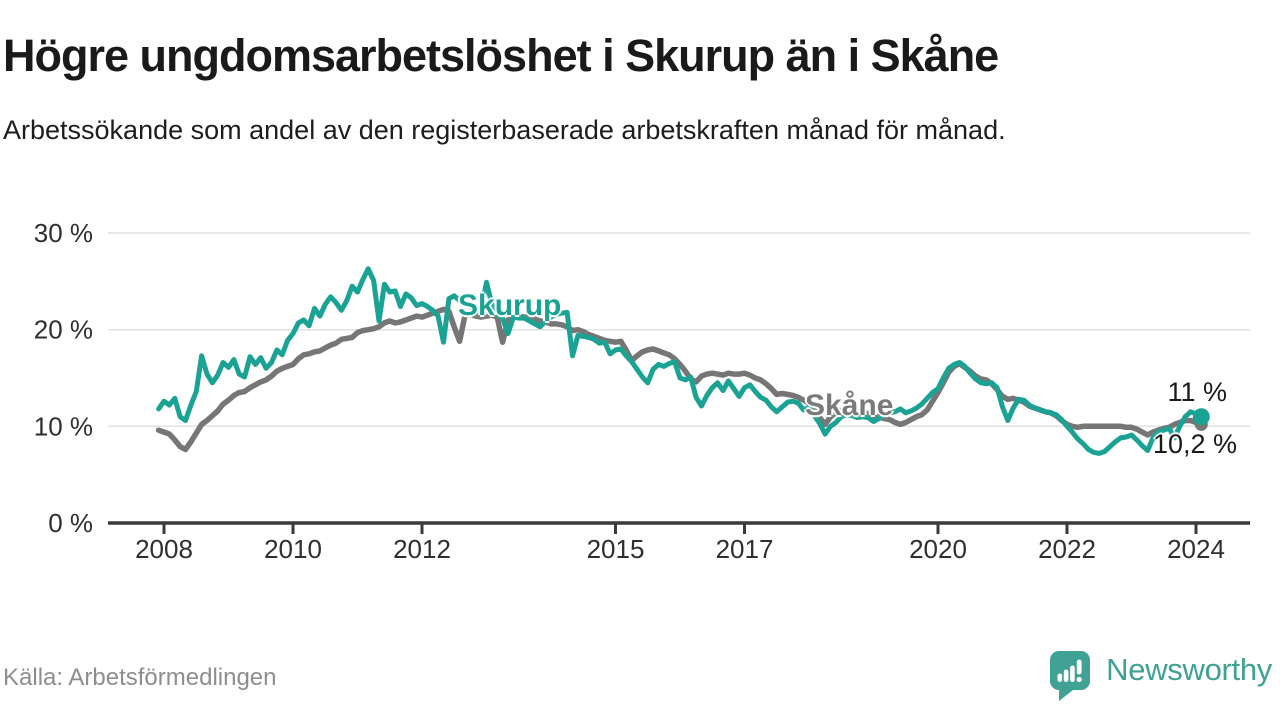 This screenshot has height=720, width=1280. What do you see at coordinates (1197, 392) in the screenshot?
I see `end-value-label-skurup: 11 %` at bounding box center [1197, 392].